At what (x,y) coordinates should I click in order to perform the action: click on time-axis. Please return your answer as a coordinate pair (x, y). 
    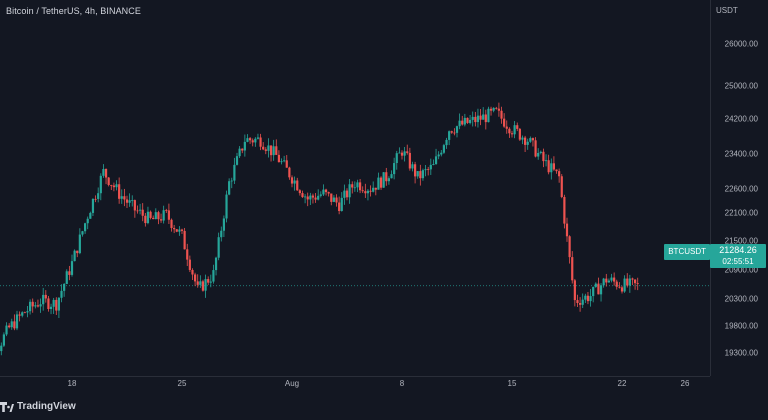
    Looking at the image, I should click on (355, 386).